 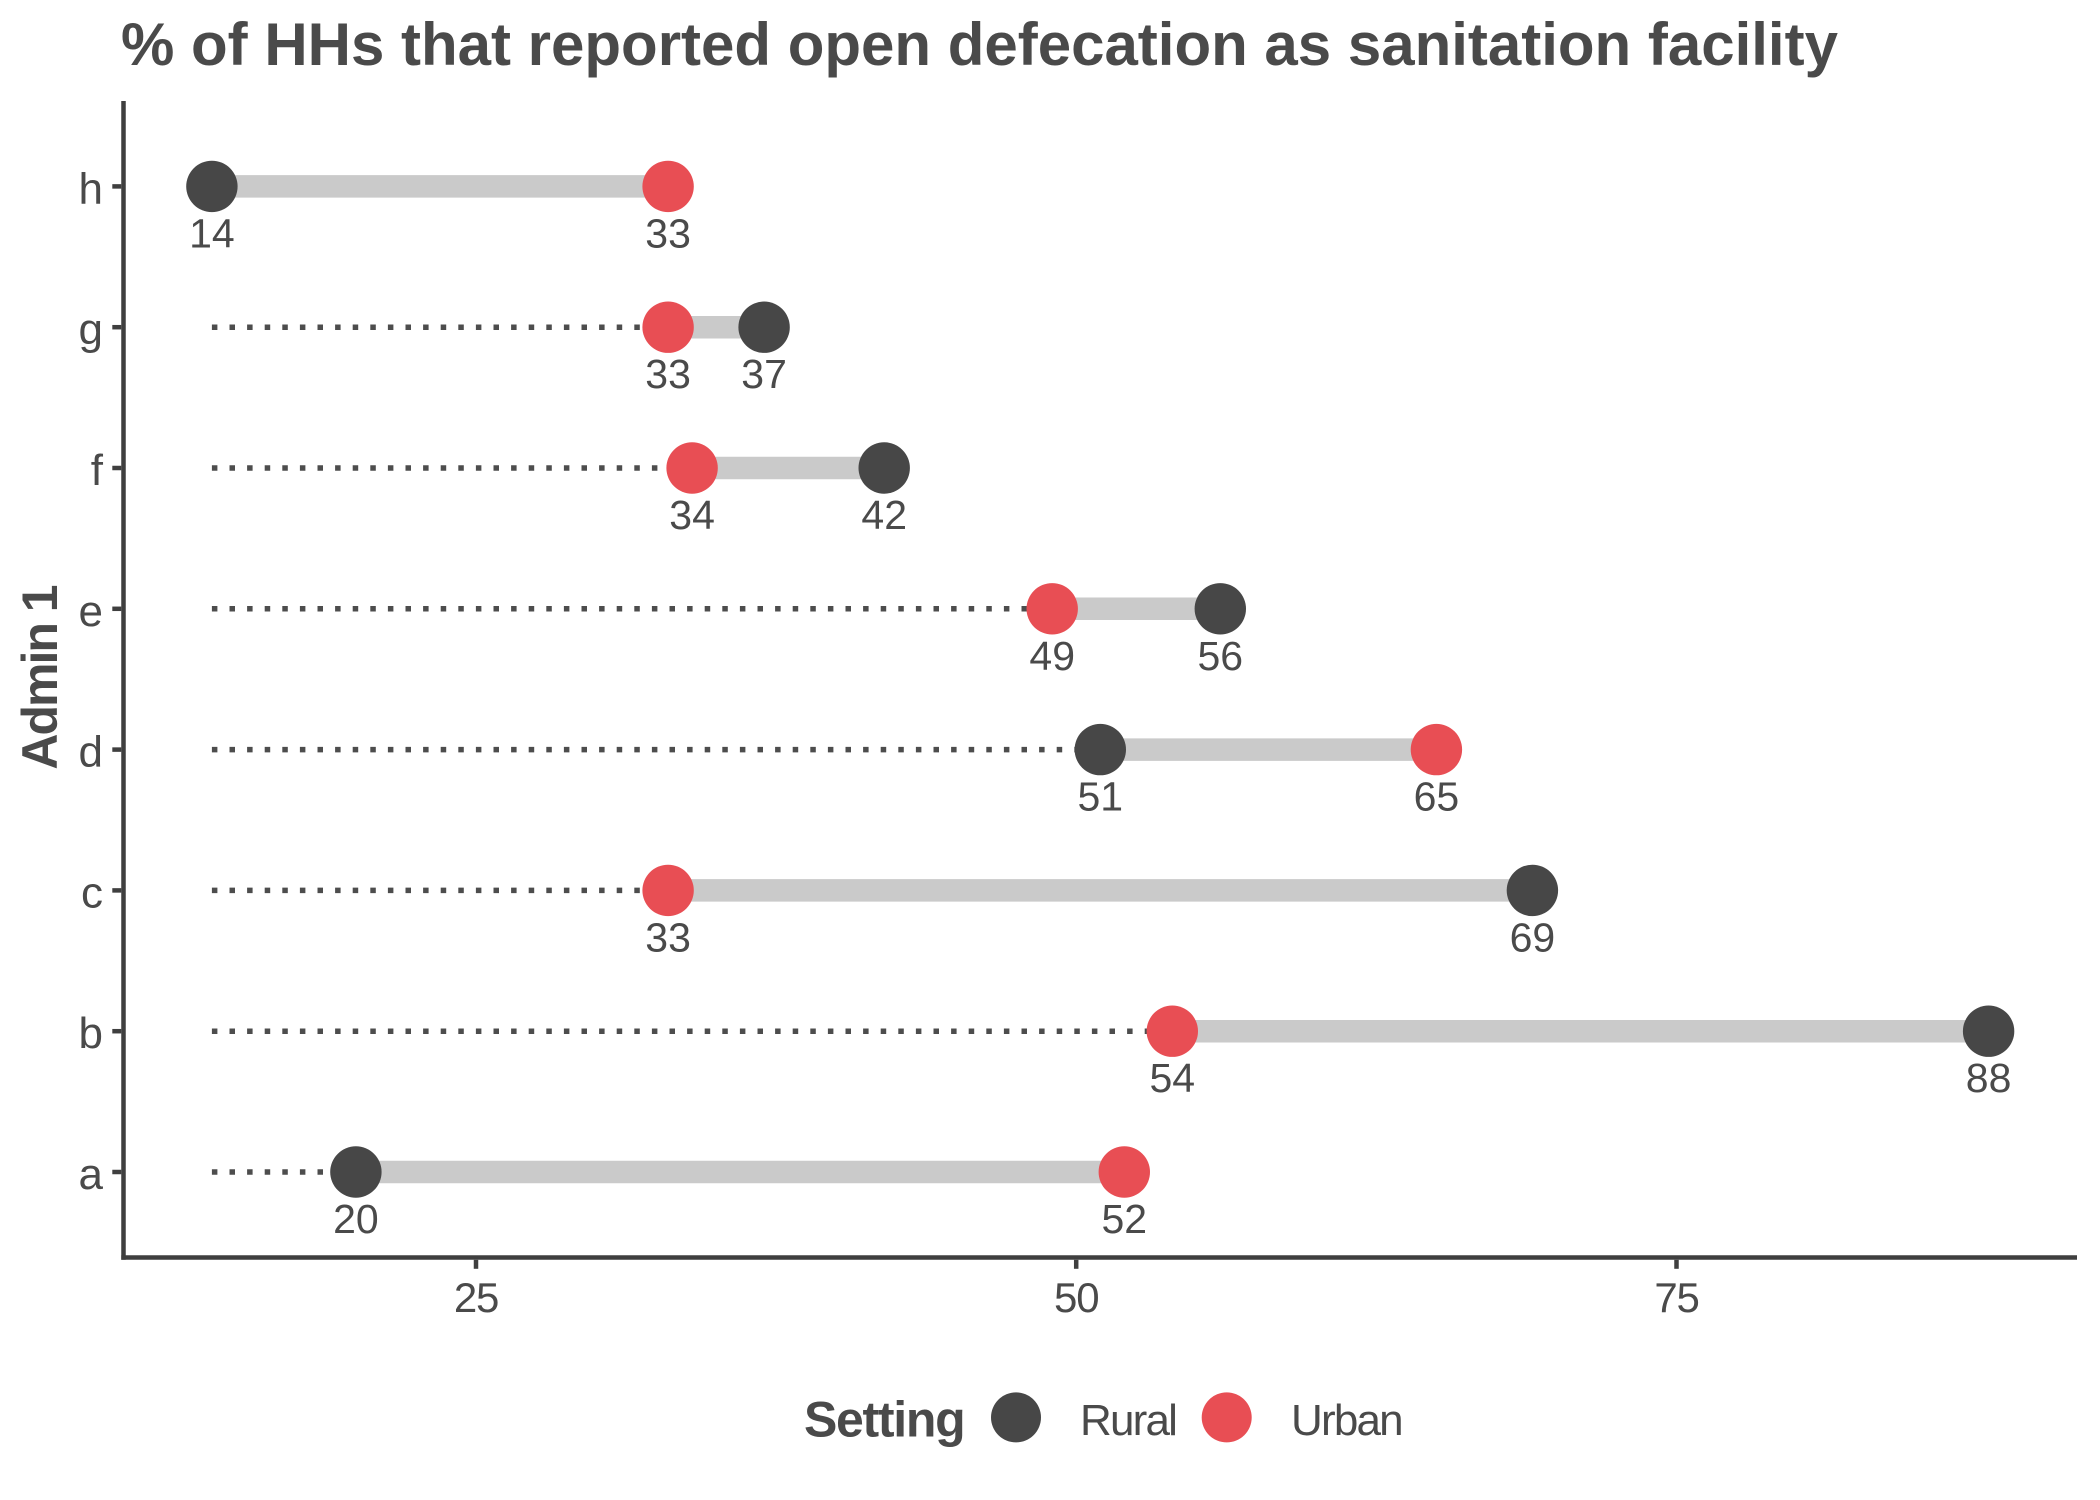 I want to click on svg-text: 54, so click(x=1172, y=1078).